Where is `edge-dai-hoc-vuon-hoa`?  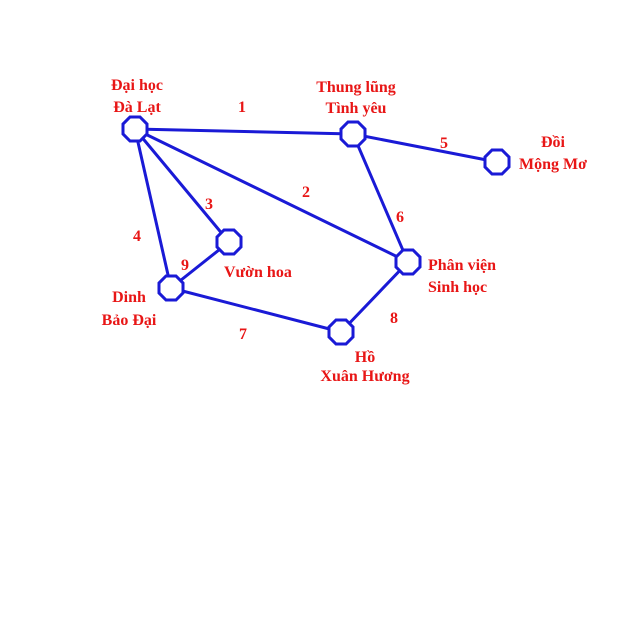
edge-dai-hoc-vuon-hoa is located at coordinates (182, 185).